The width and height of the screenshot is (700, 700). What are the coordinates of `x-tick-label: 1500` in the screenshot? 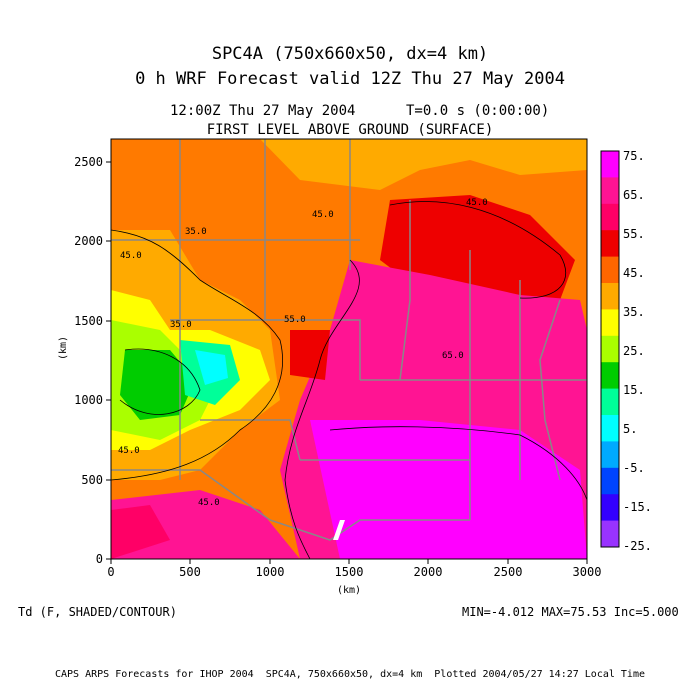 It's located at (349, 572).